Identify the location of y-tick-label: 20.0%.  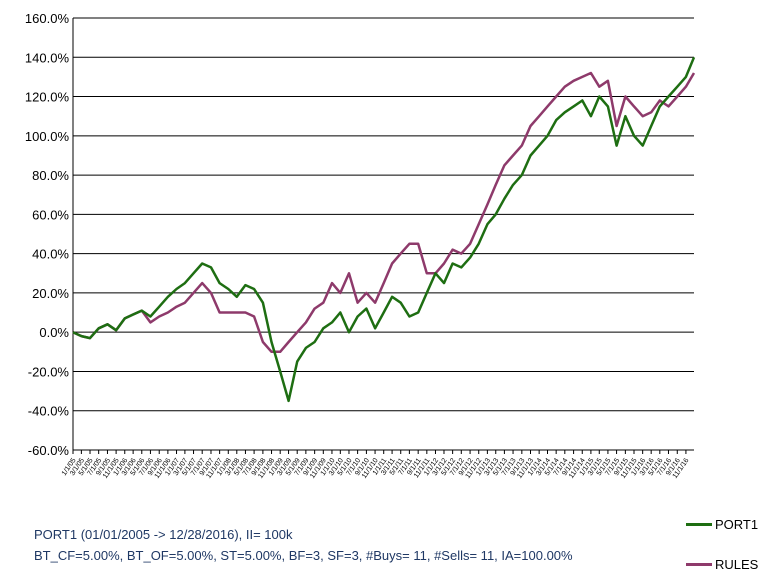
(50, 293).